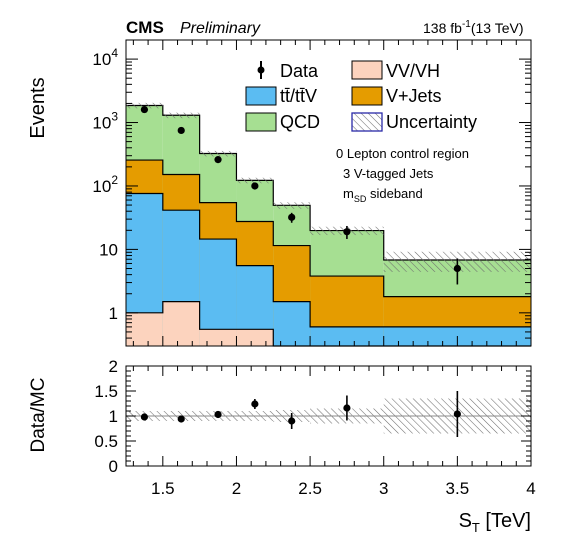 The height and width of the screenshot is (542, 580). What do you see at coordinates (113, 416) in the screenshot?
I see `ratio-y-tick-label-2: 1` at bounding box center [113, 416].